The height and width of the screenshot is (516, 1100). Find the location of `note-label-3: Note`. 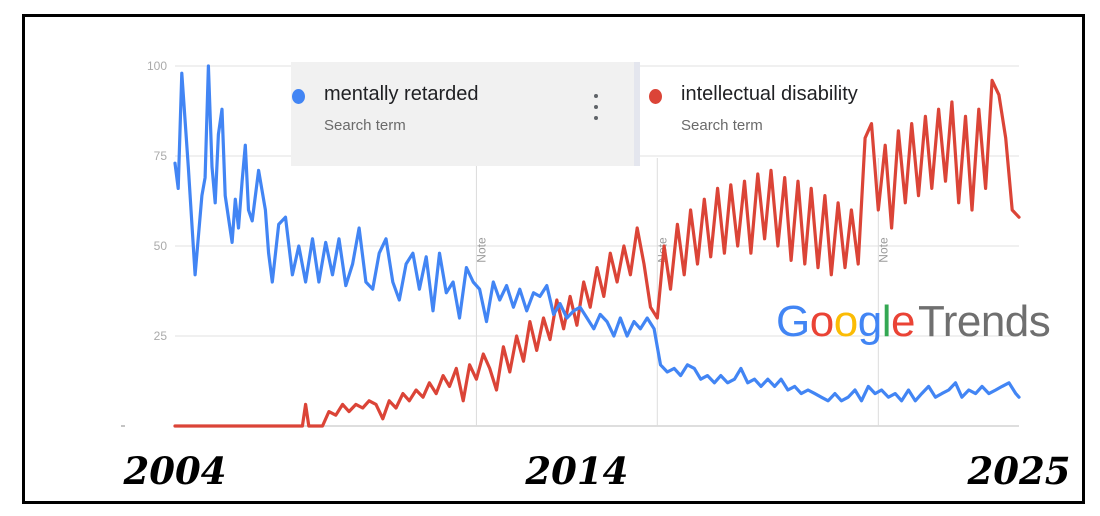

note-label-3: Note is located at coordinates (883, 250).